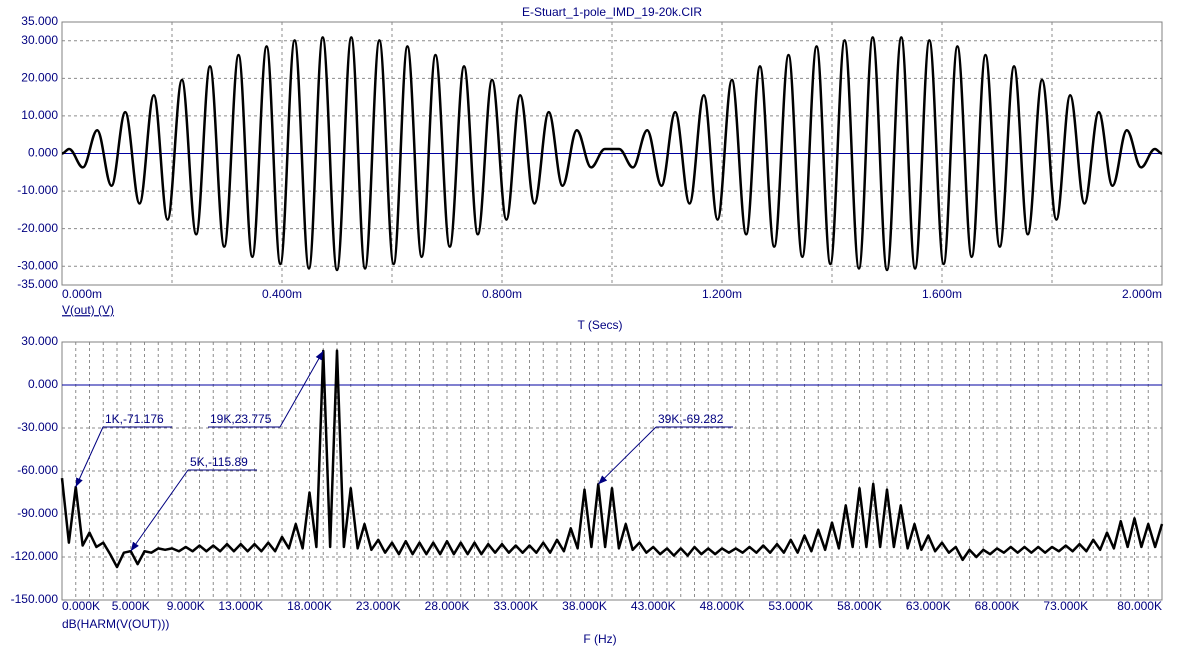 The image size is (1192, 655). What do you see at coordinates (131, 606) in the screenshot?
I see `x-tick-label: 5.000K` at bounding box center [131, 606].